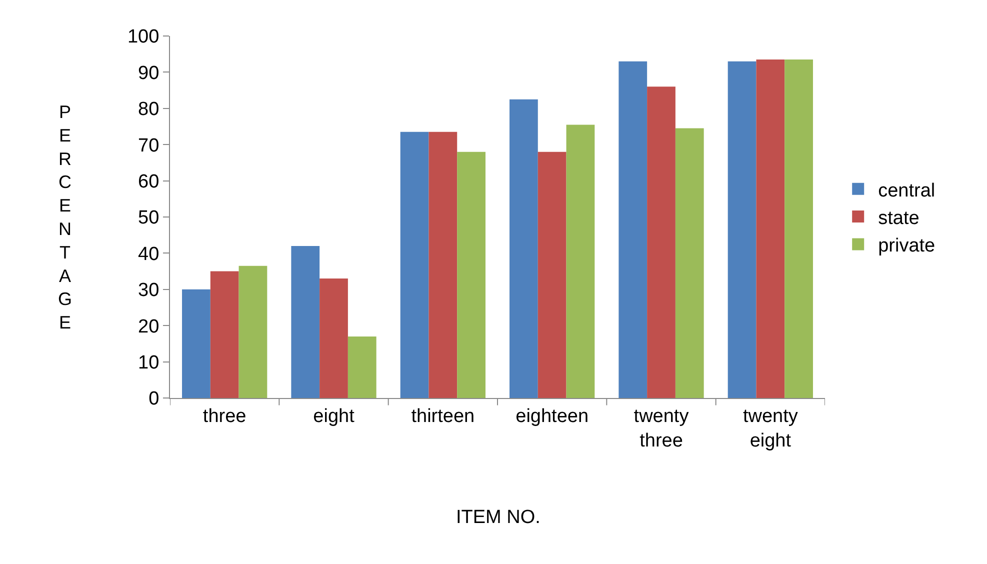 This screenshot has width=987, height=564. What do you see at coordinates (149, 181) in the screenshot?
I see `y-tick-label: 60` at bounding box center [149, 181].